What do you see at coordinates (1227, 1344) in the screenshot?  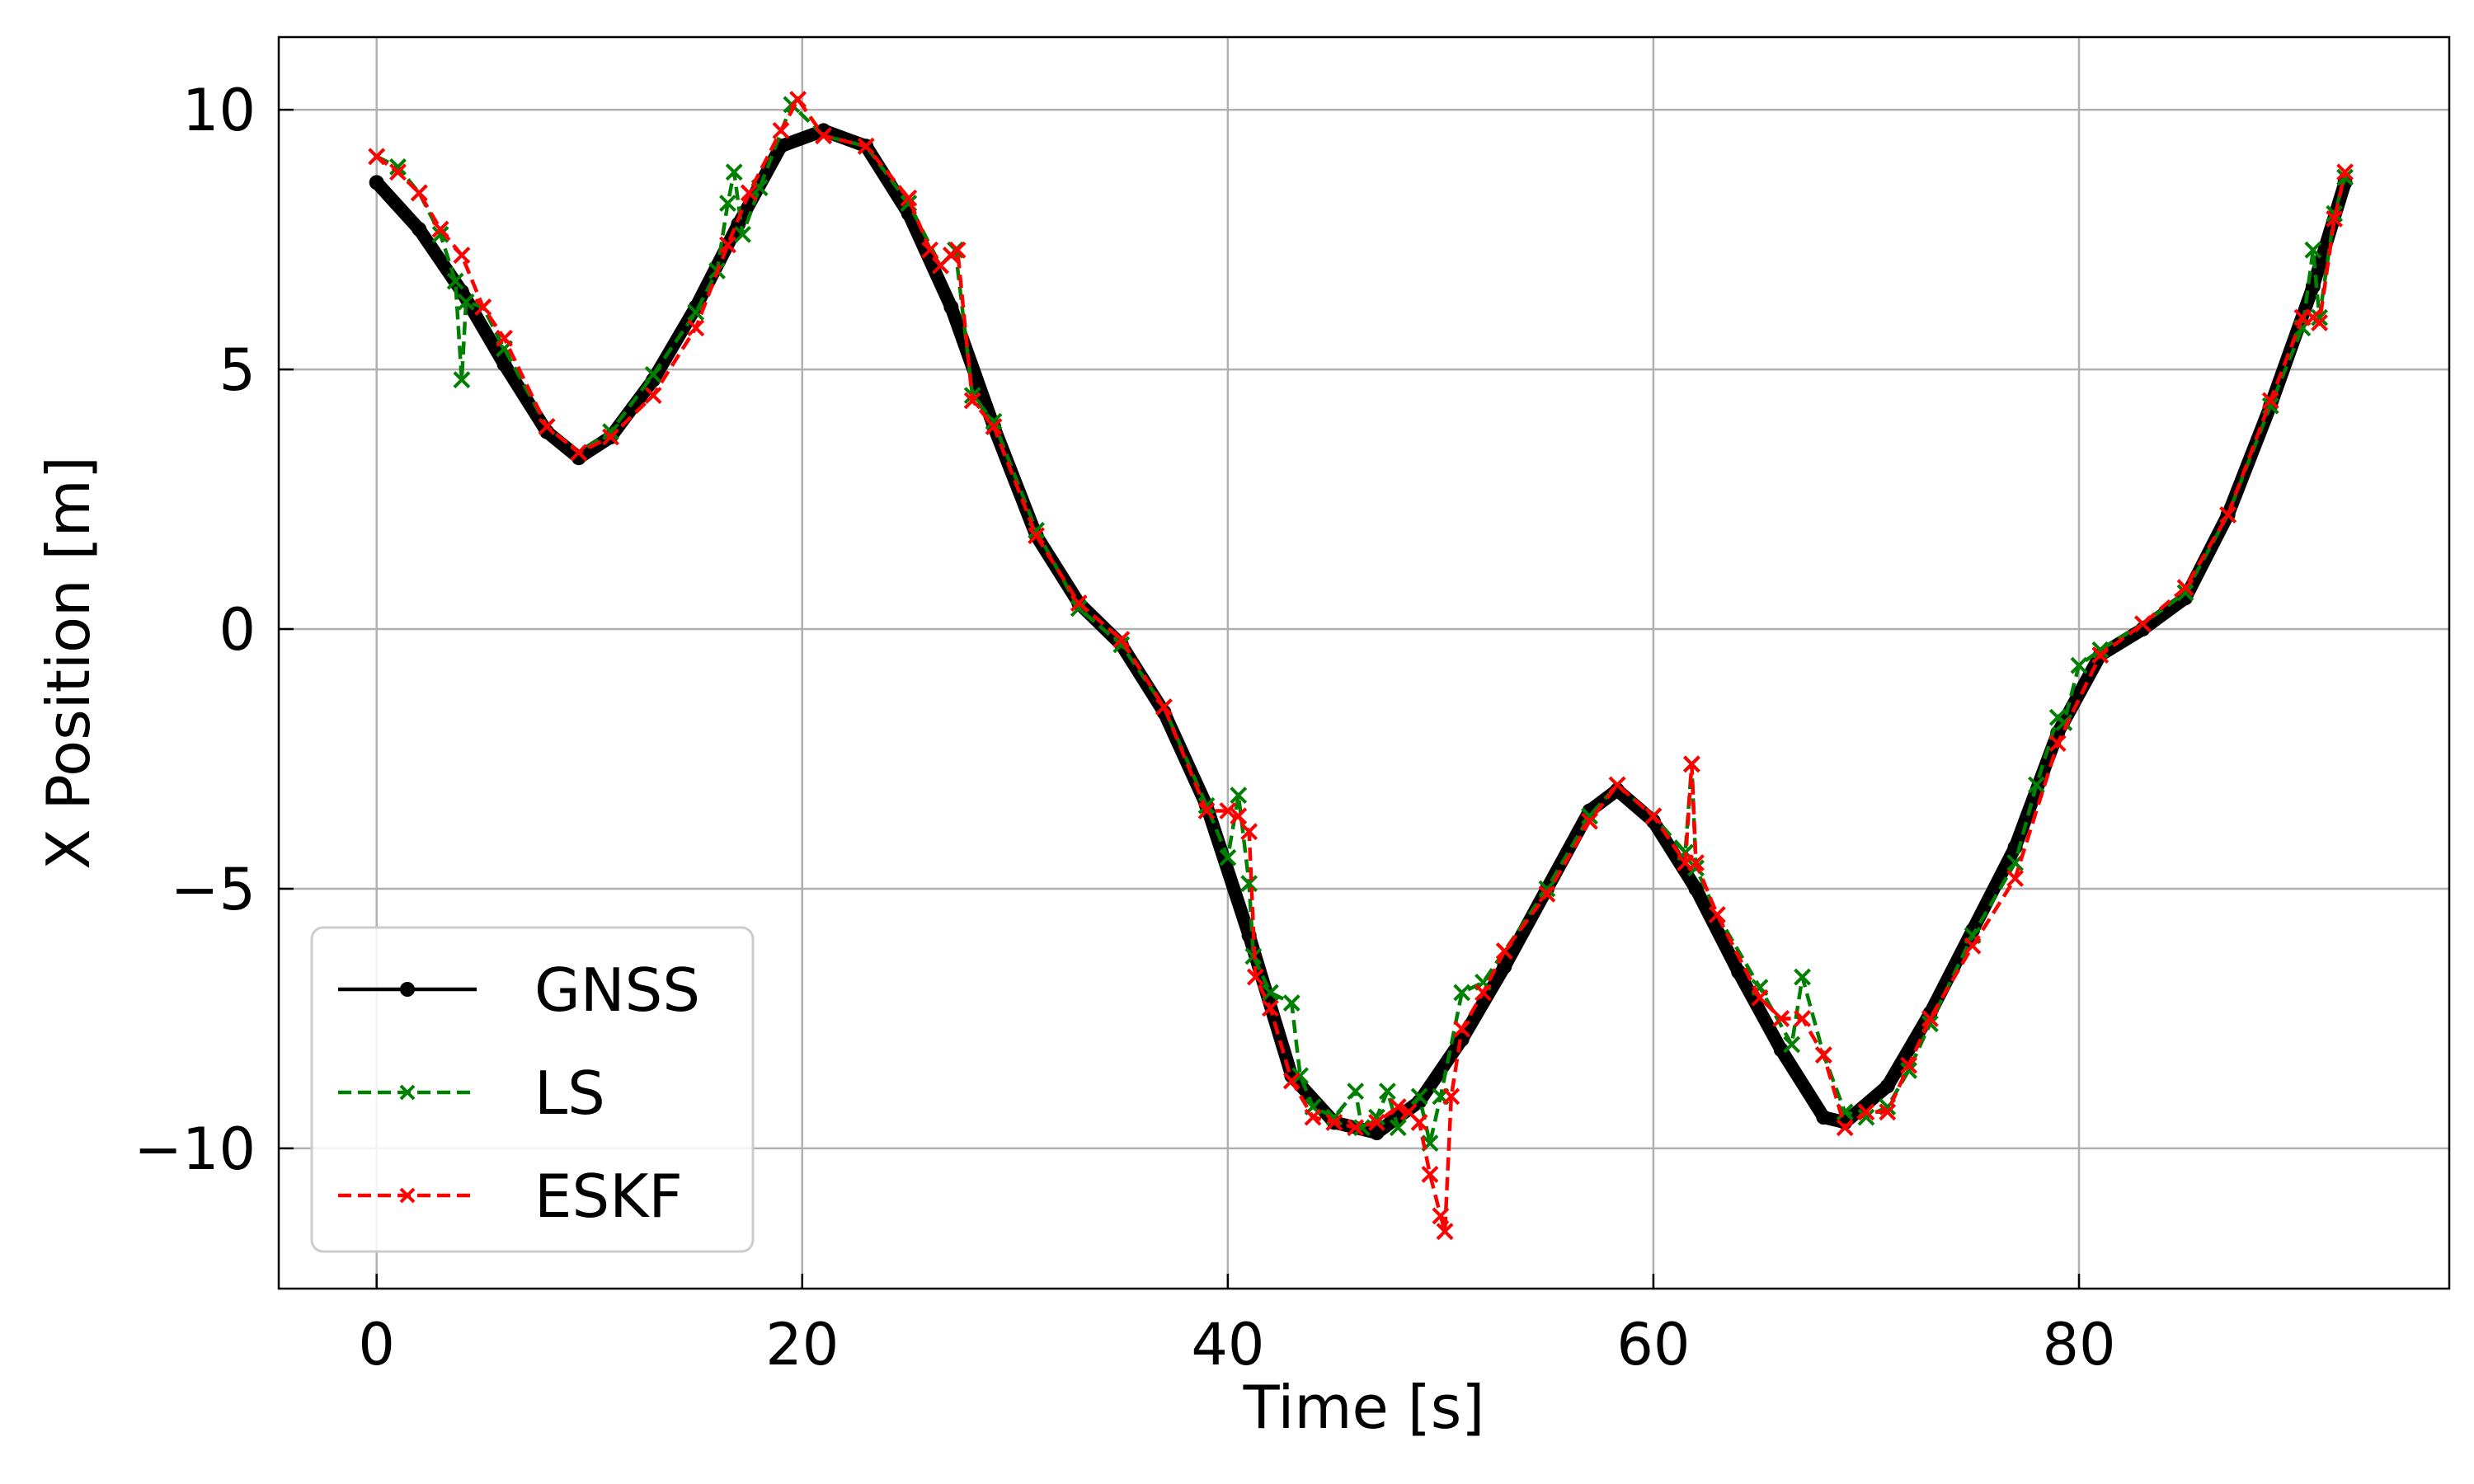 I see `x-tick-label: 40` at bounding box center [1227, 1344].